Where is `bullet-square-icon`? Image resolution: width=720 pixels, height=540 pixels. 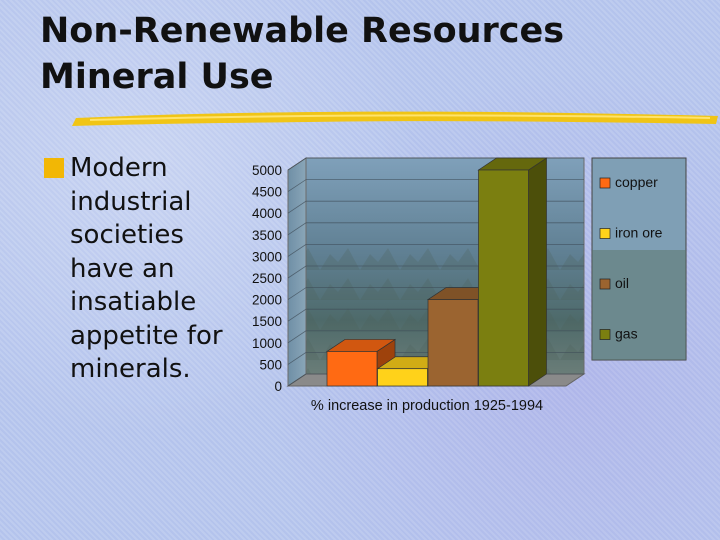 bullet-square-icon is located at coordinates (54, 168).